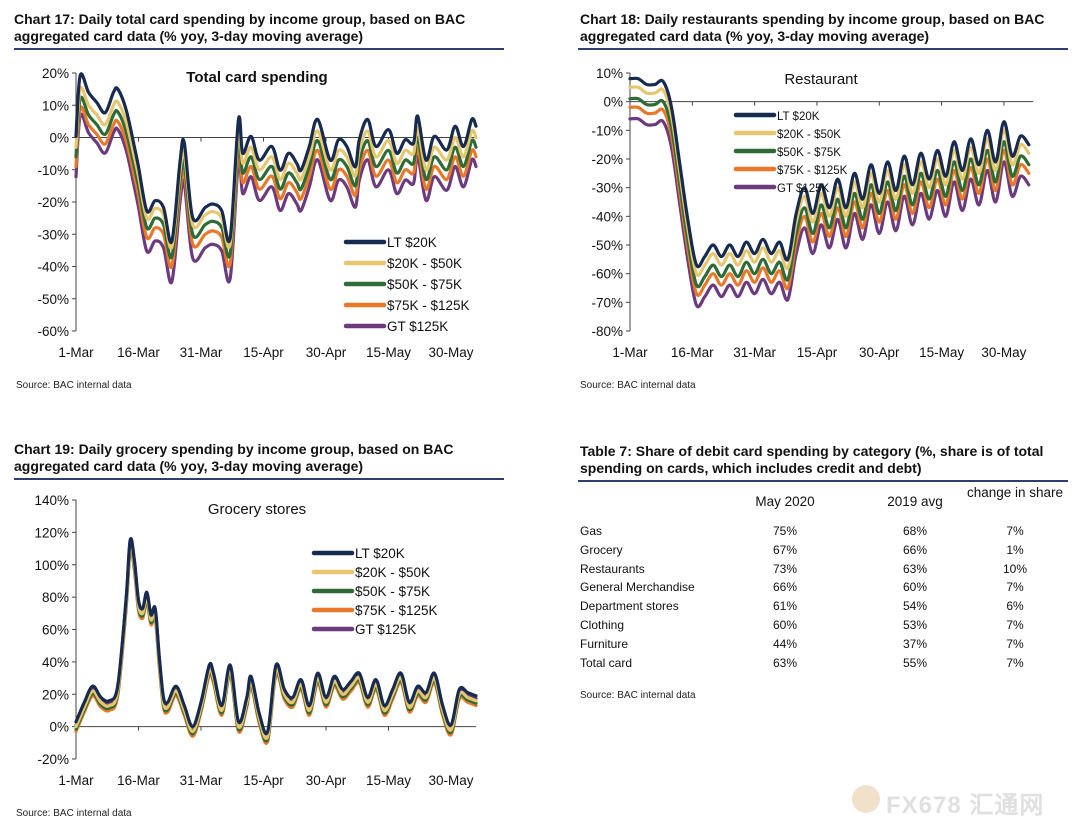 This screenshot has height=832, width=1077. What do you see at coordinates (257, 509) in the screenshot?
I see `chart-inner-title: Grocery stores` at bounding box center [257, 509].